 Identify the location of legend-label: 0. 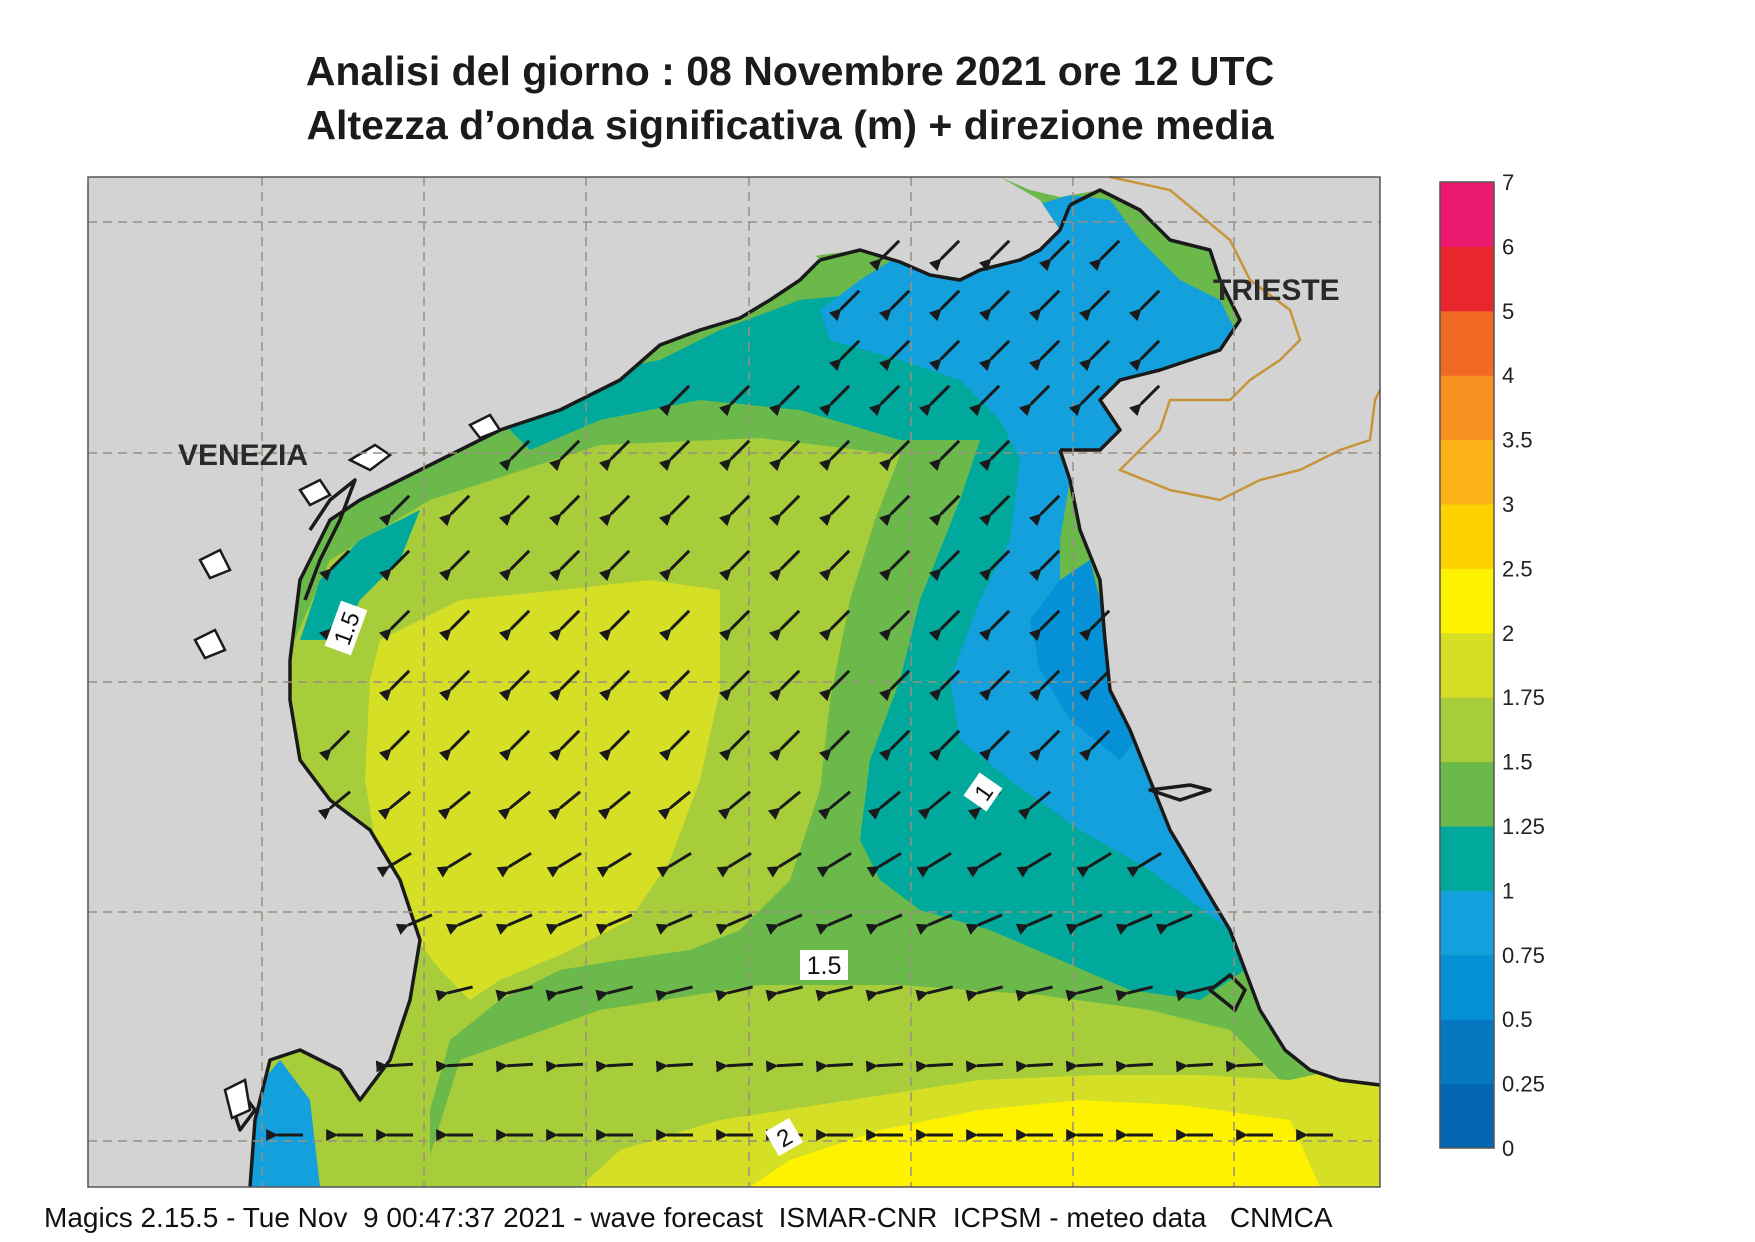
(1508, 1148).